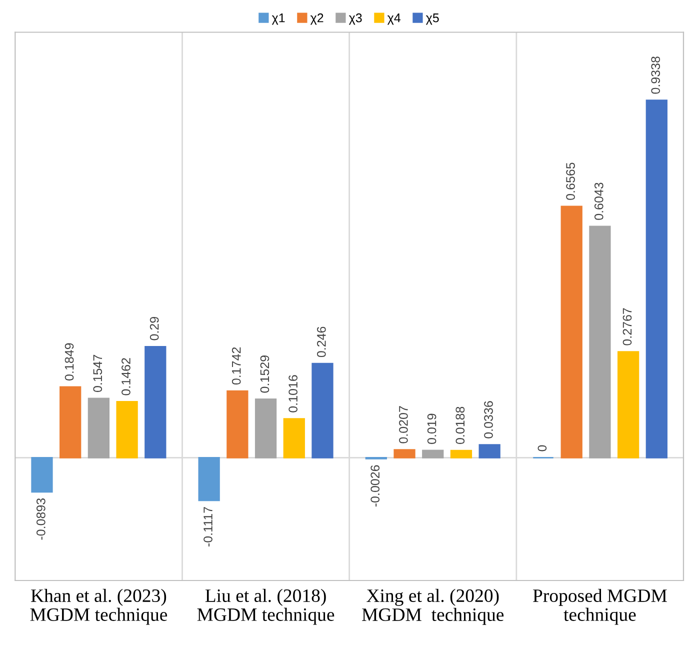 The image size is (689, 645). Describe the element at coordinates (488, 419) in the screenshot. I see `data-label: 0.0336` at that location.